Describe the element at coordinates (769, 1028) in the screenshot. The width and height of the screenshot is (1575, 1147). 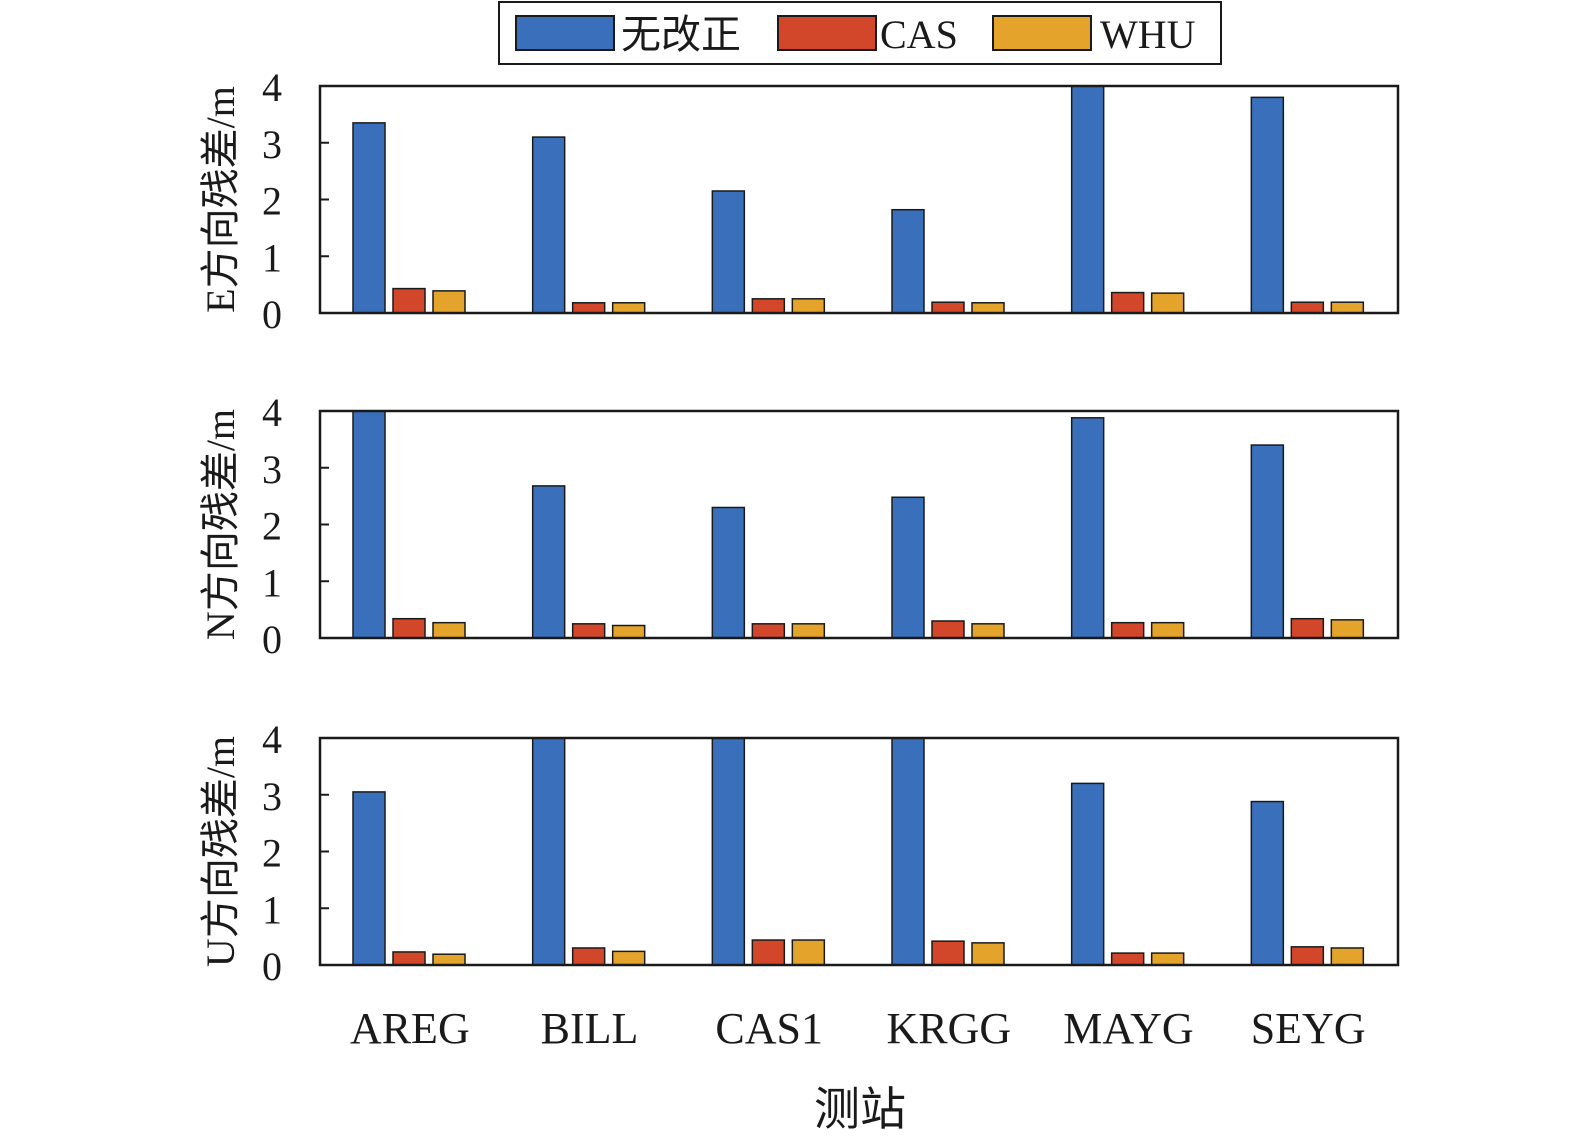
I see `x-tick-label: CAS1` at that location.